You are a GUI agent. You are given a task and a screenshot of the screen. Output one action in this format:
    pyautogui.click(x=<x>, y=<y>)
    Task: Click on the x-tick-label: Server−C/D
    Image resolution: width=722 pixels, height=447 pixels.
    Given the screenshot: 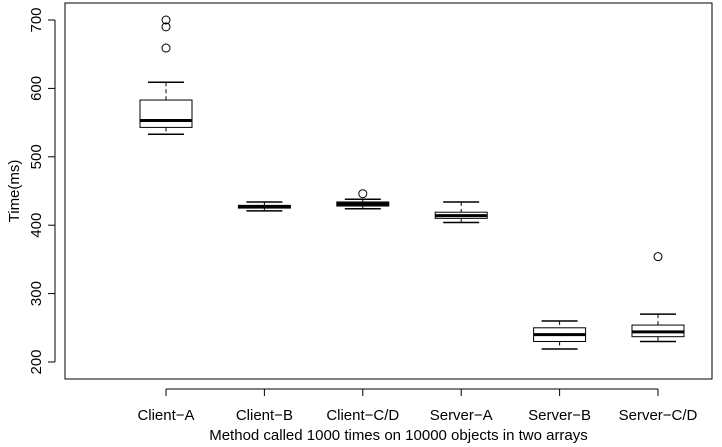 What is the action you would take?
    pyautogui.click(x=658, y=415)
    